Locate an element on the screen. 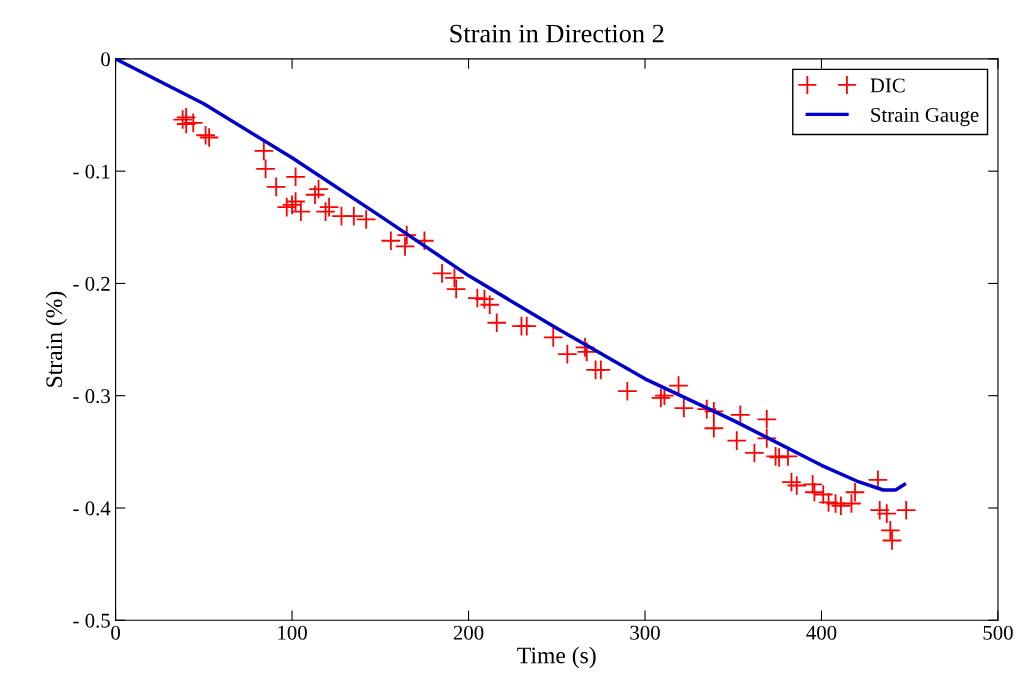  y-tick-label: - 0.2 is located at coordinates (91, 283).